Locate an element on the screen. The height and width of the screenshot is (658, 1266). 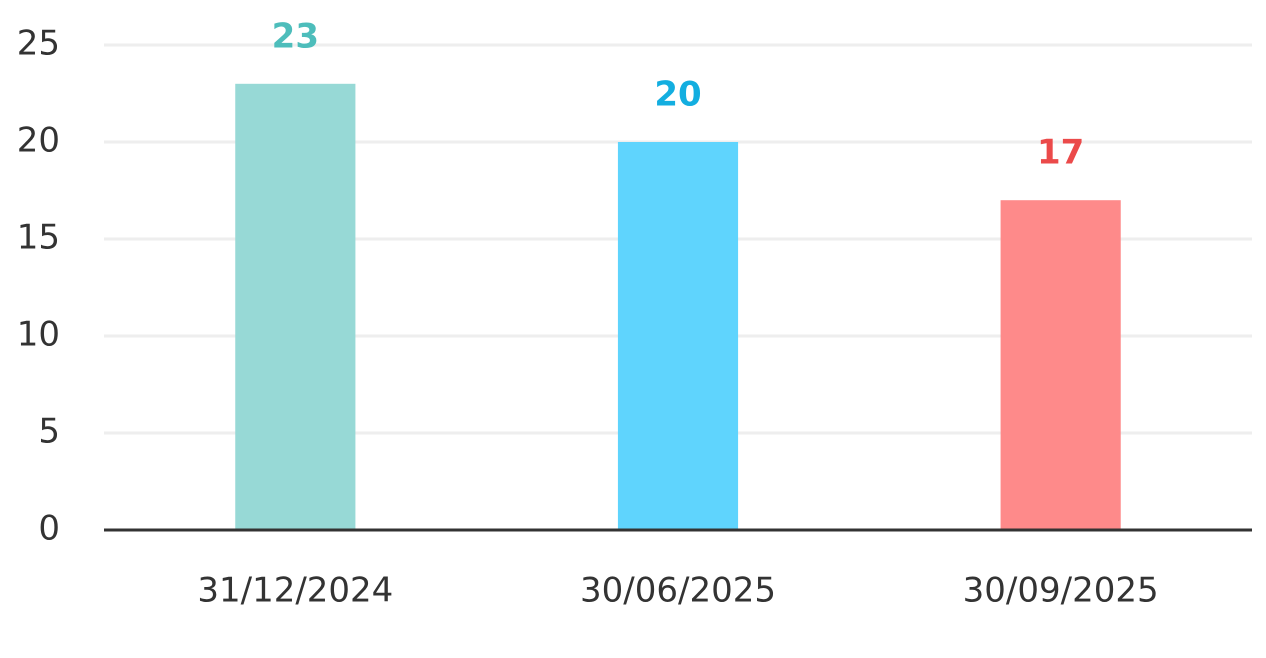
y-tick-label: 10 is located at coordinates (38, 335).